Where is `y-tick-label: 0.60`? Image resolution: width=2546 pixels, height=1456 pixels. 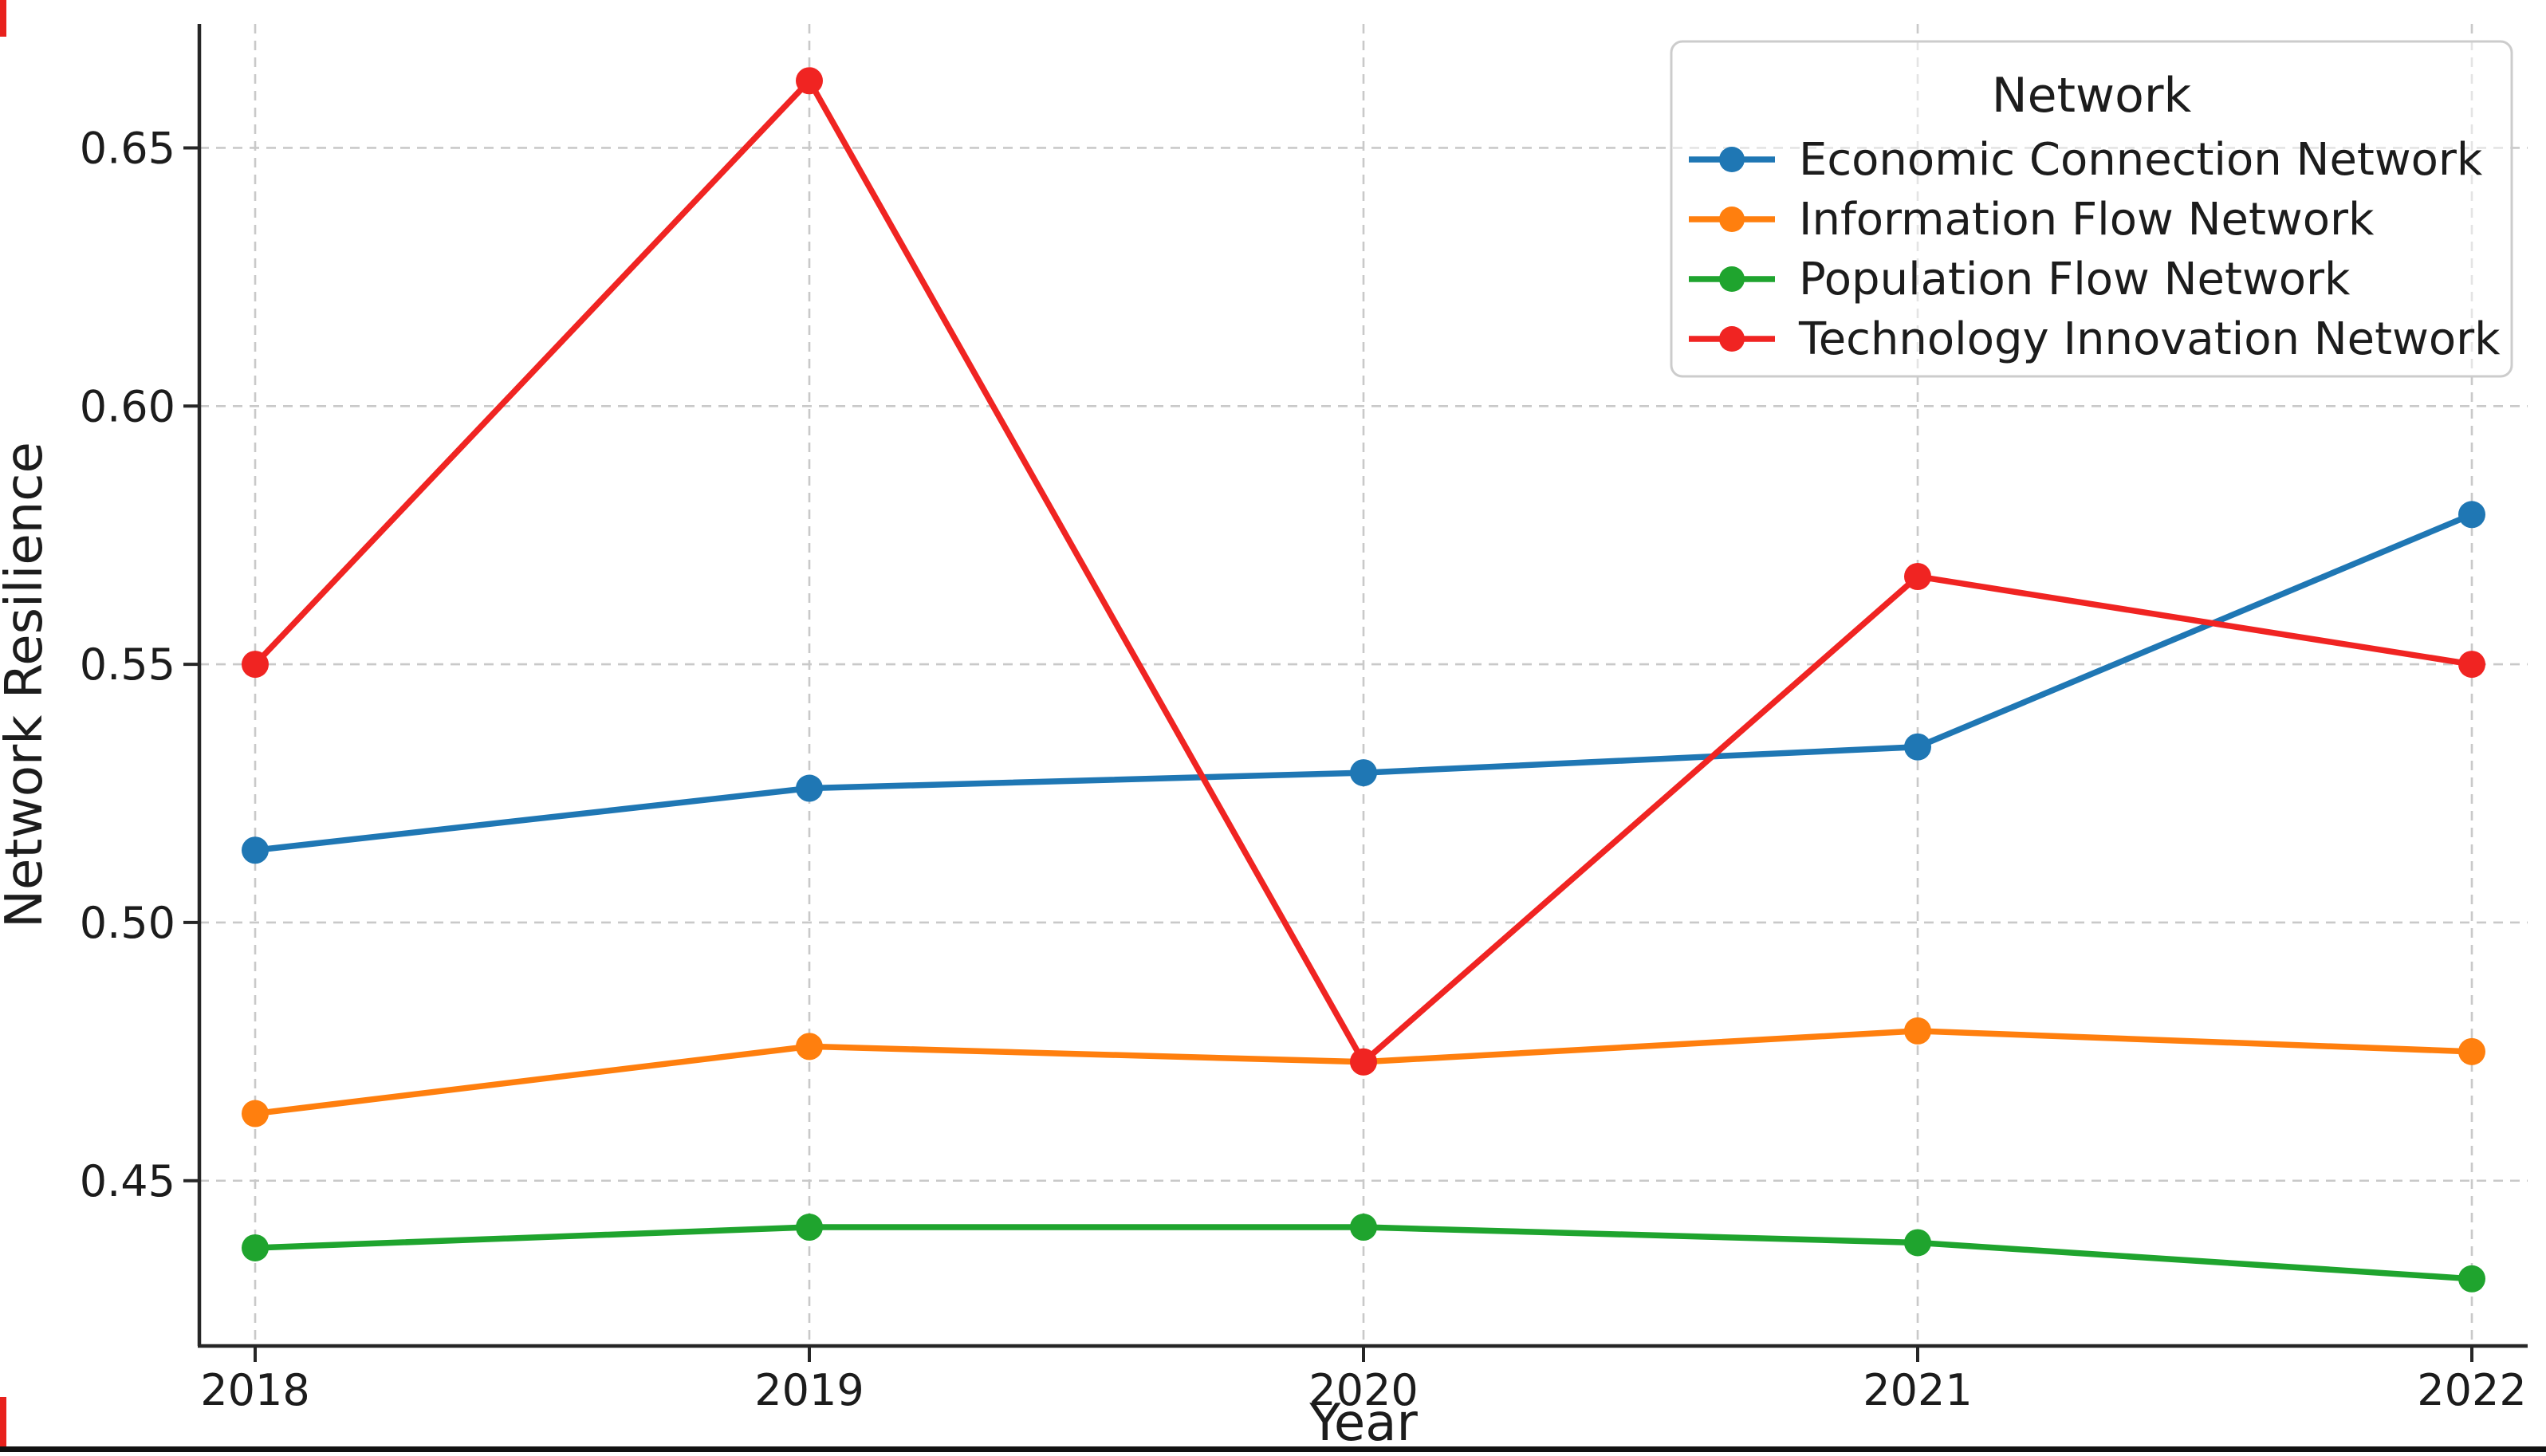
y-tick-label: 0.60 is located at coordinates (127, 406).